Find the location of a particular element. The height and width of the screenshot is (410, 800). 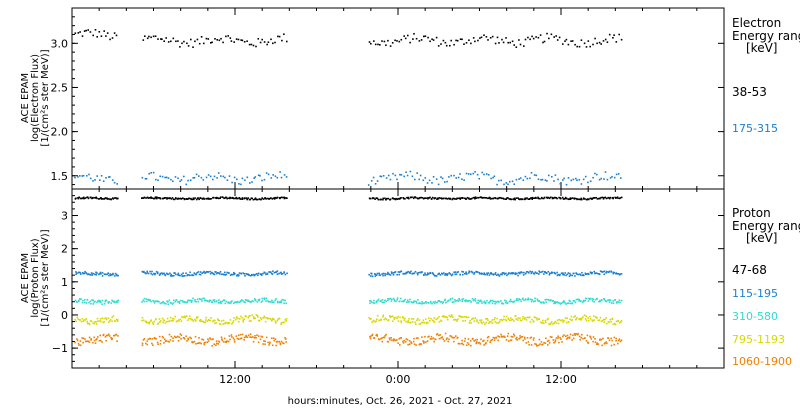

proton-legend-label-3: 795-1193 is located at coordinates (758, 339).